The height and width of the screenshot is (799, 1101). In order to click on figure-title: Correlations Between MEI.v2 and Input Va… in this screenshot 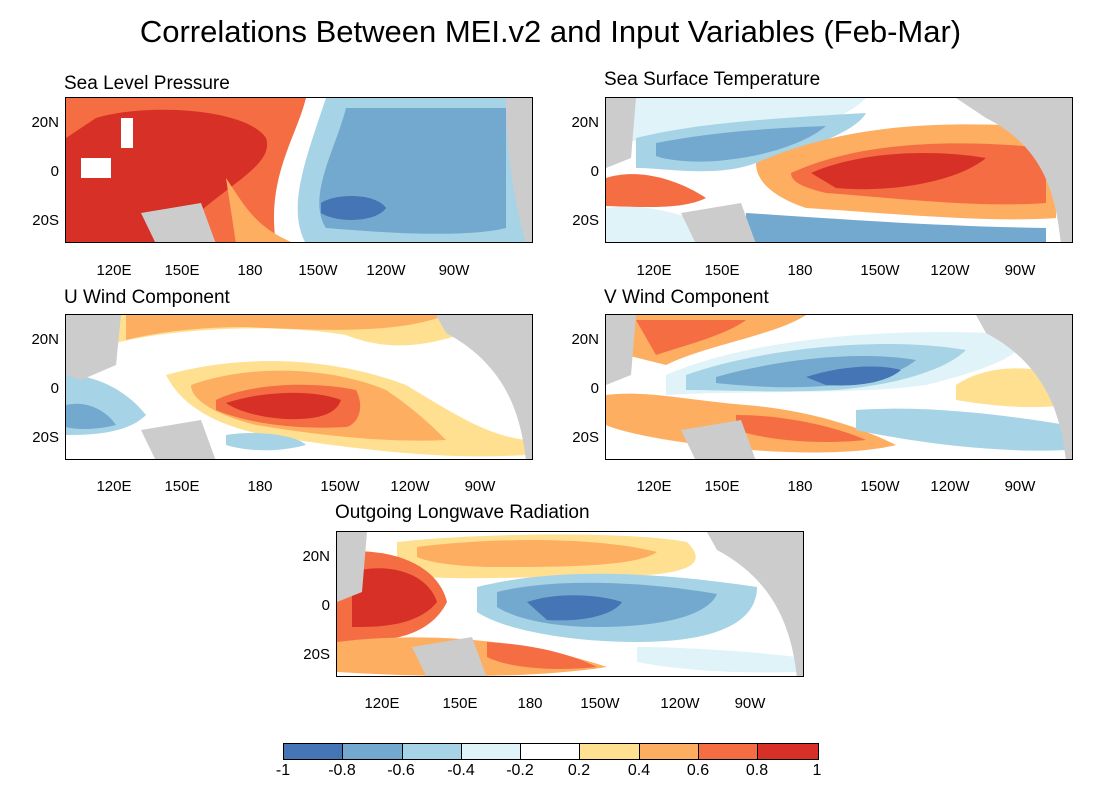, I will do `click(550, 31)`.